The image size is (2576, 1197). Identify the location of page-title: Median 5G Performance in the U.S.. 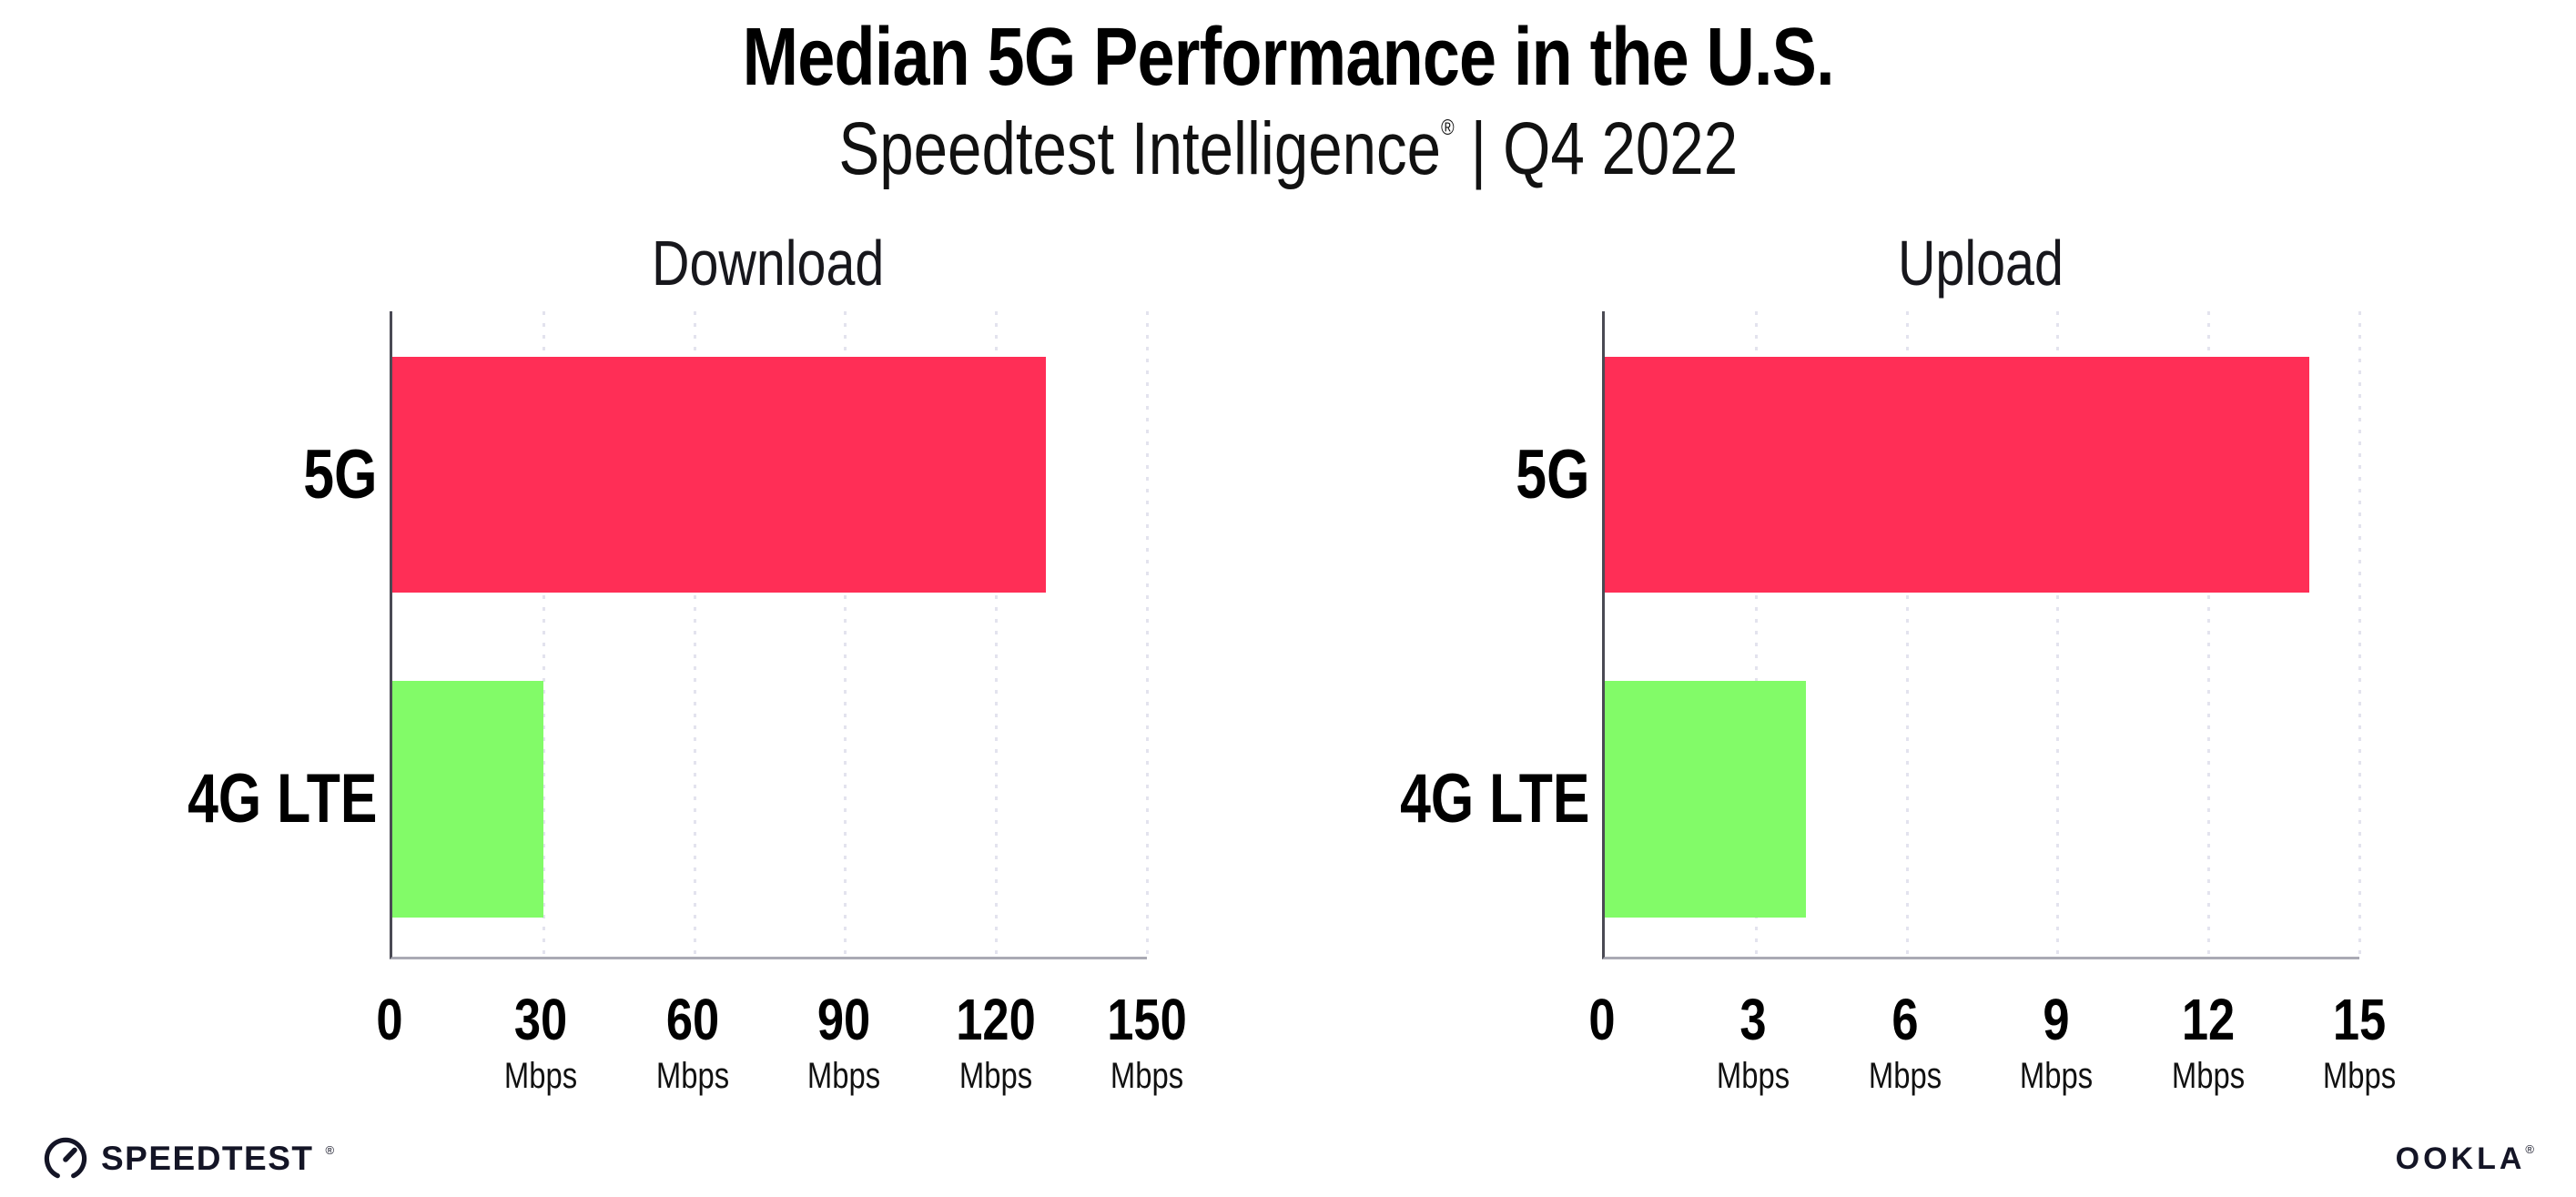
(1288, 58).